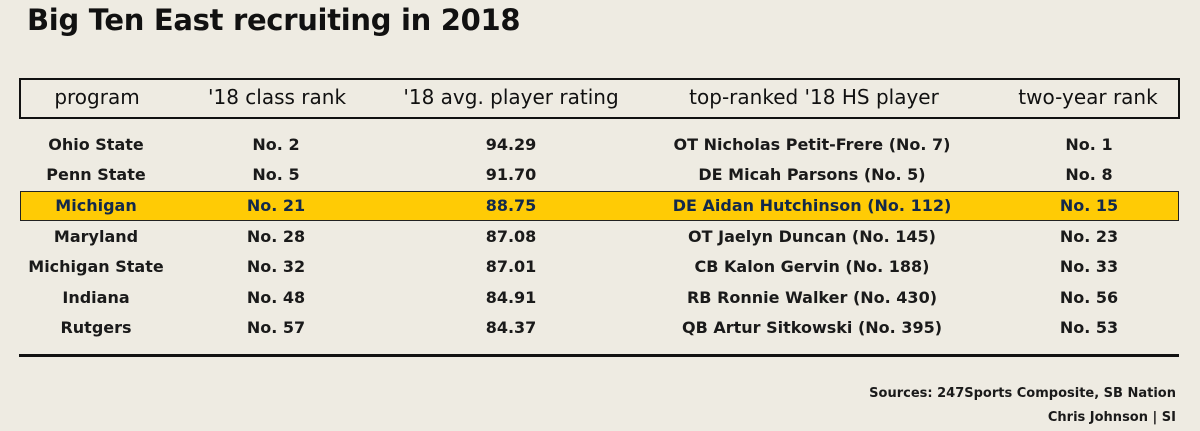 The image size is (1200, 431). I want to click on cell-top-player: OT Nicholas Petit-Frere (No. 7), so click(812, 144).